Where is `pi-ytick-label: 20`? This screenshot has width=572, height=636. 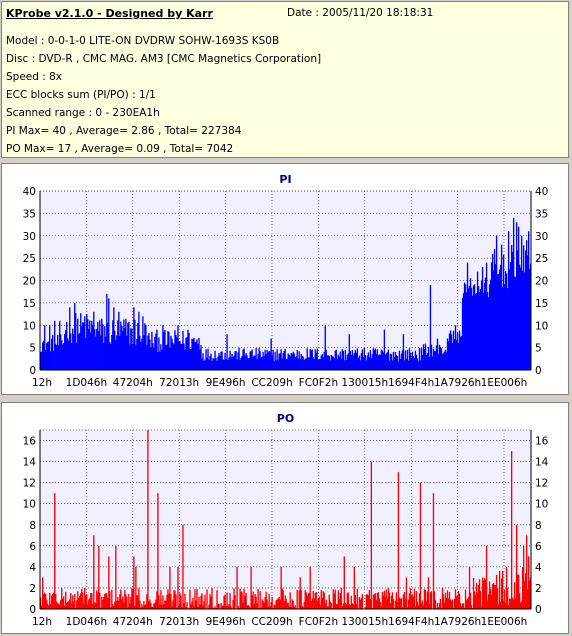 pi-ytick-label: 20 is located at coordinates (29, 282).